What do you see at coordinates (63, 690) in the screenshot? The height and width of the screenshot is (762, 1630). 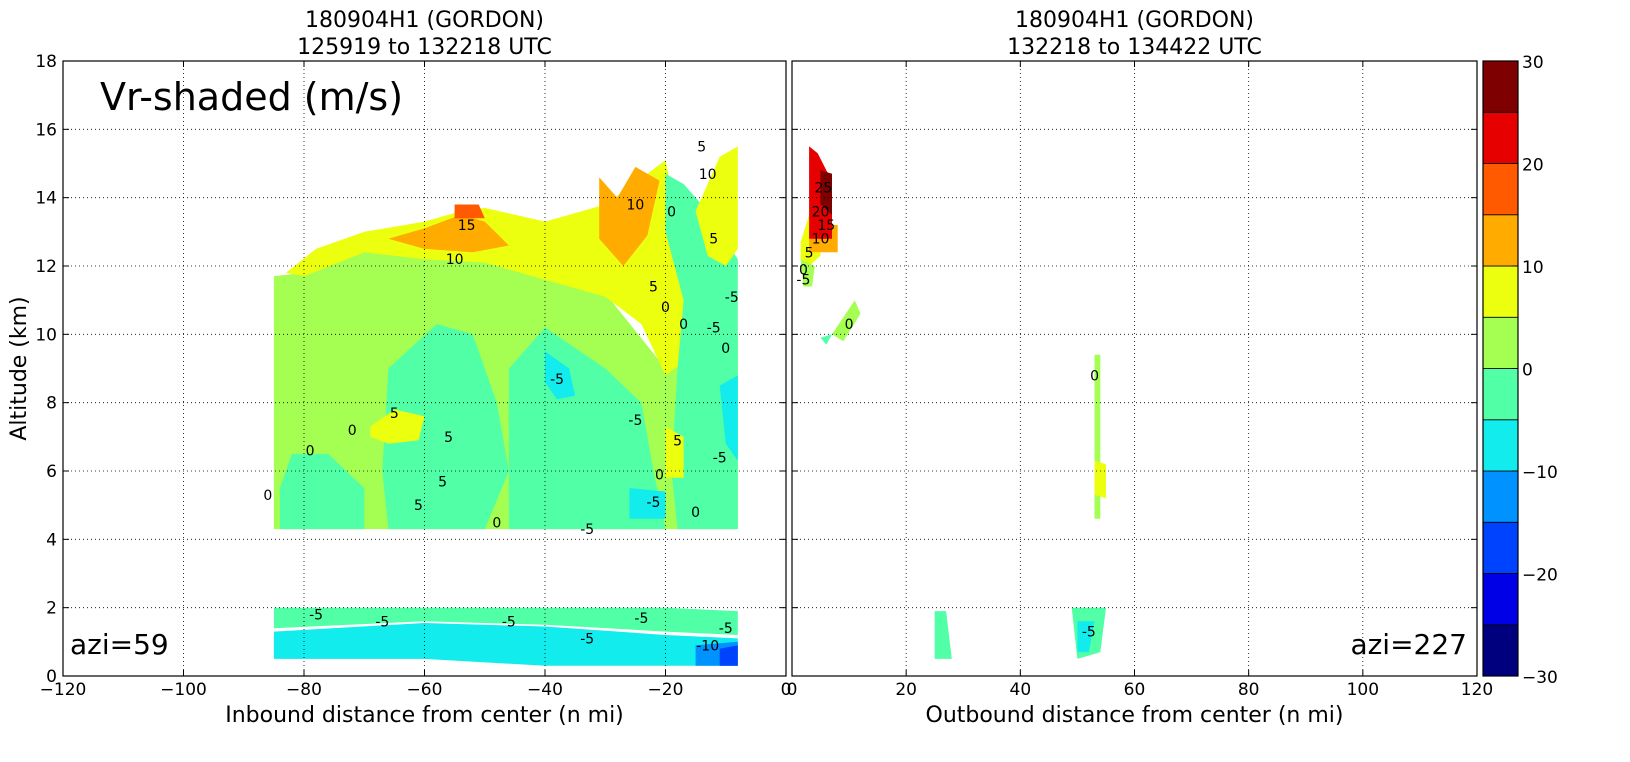 I see `x-tick-label: −120` at bounding box center [63, 690].